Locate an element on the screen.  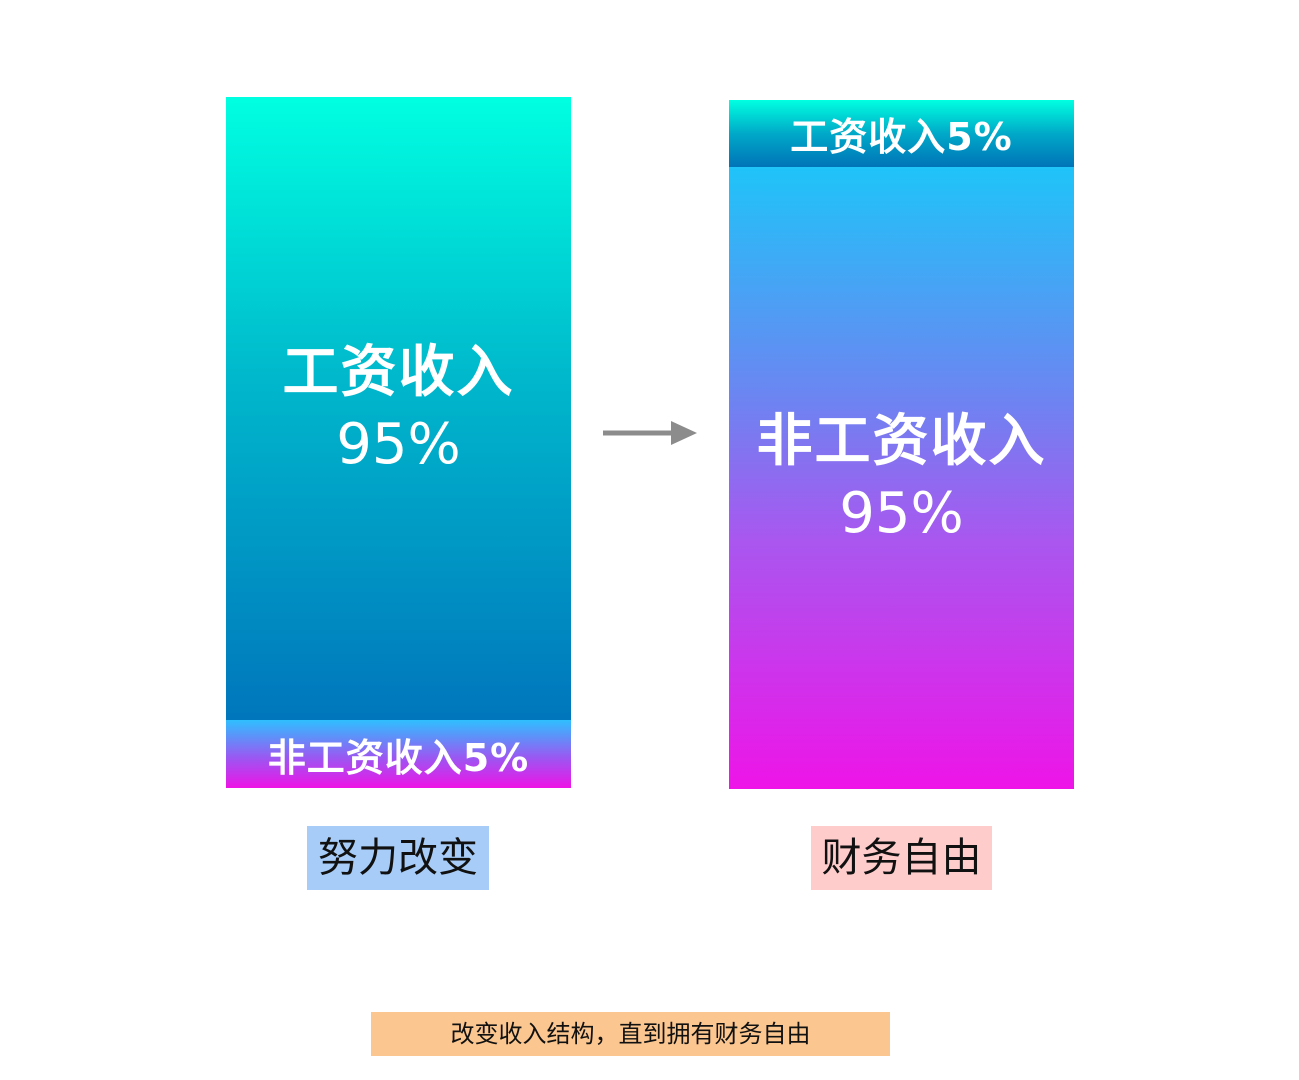
right-caption: 财务自由 is located at coordinates (901, 858).